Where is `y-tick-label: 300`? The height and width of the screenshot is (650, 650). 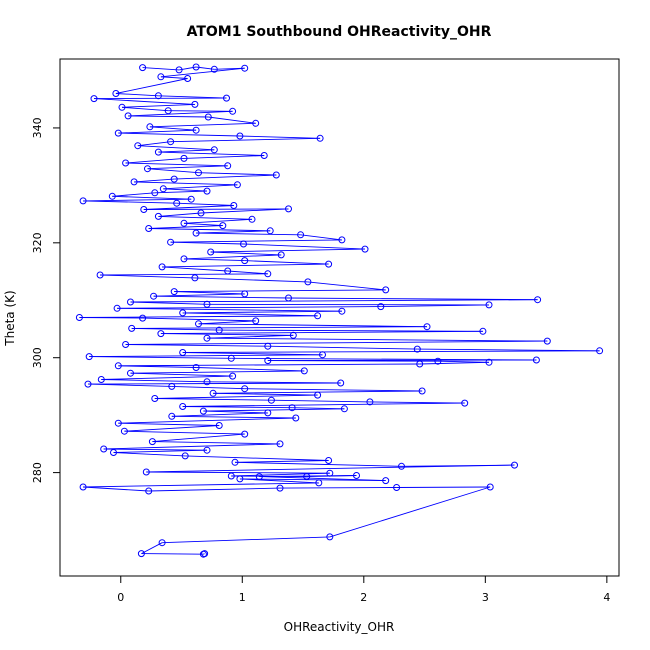 y-tick-label: 300 is located at coordinates (37, 357).